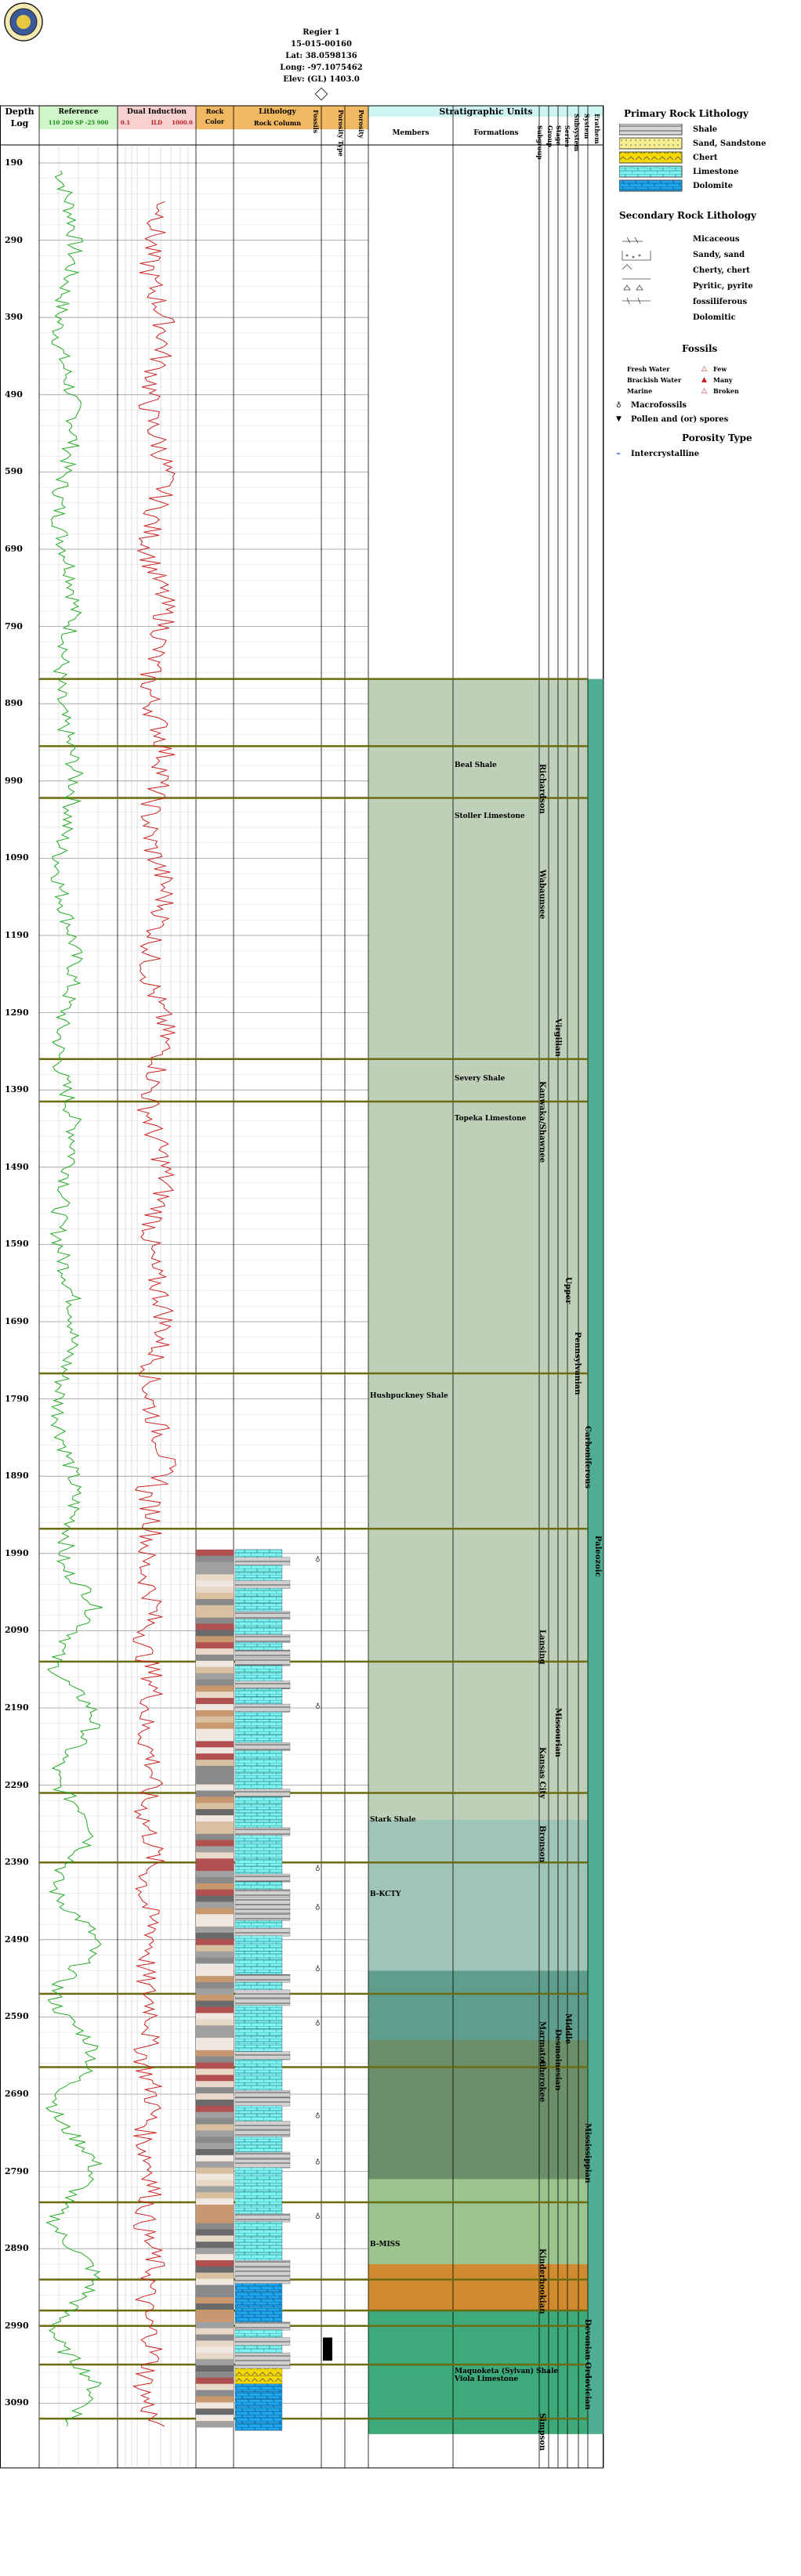  I want to click on triangle-icon: △, so click(704, 369).